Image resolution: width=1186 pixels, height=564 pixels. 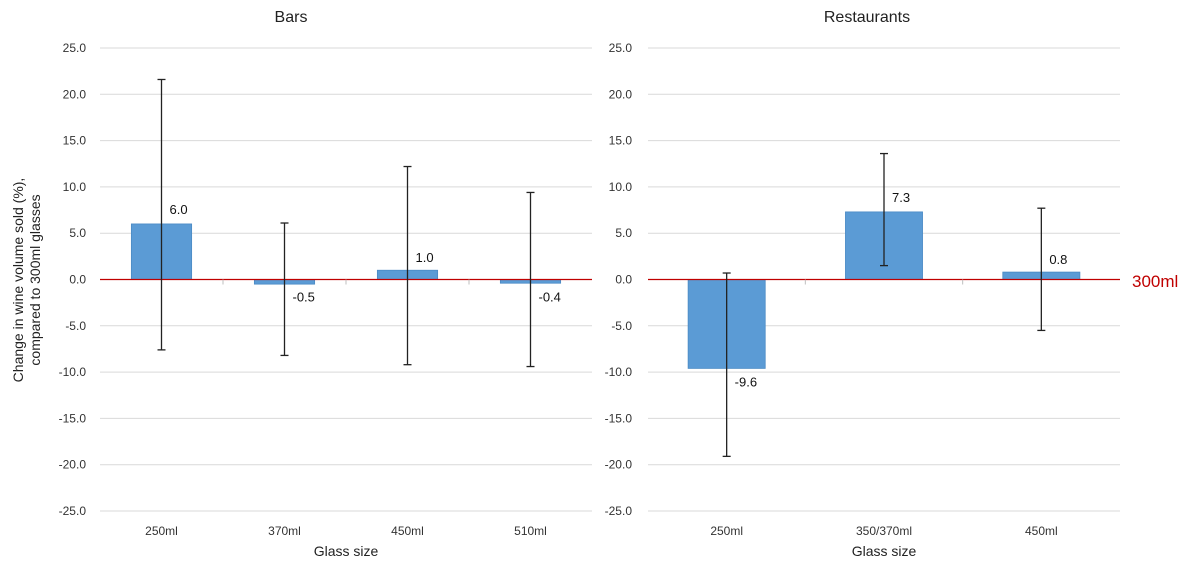 What do you see at coordinates (75, 141) in the screenshot?
I see `panel-1-y-tick-label: 15.0` at bounding box center [75, 141].